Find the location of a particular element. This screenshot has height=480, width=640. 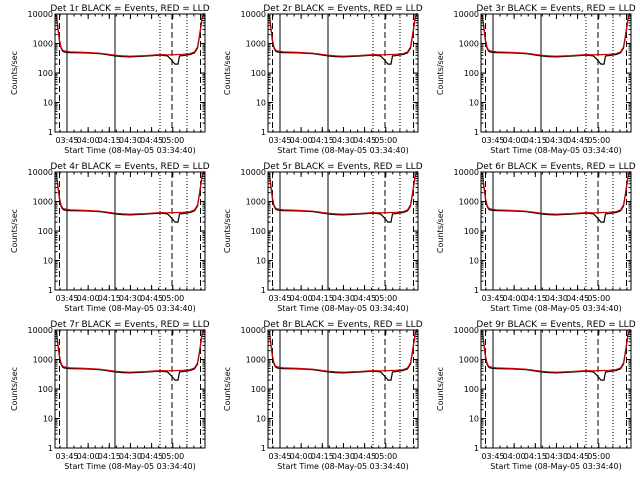

chart-title: Det 8r BLACK = Events, RED = LLD is located at coordinates (342, 325).